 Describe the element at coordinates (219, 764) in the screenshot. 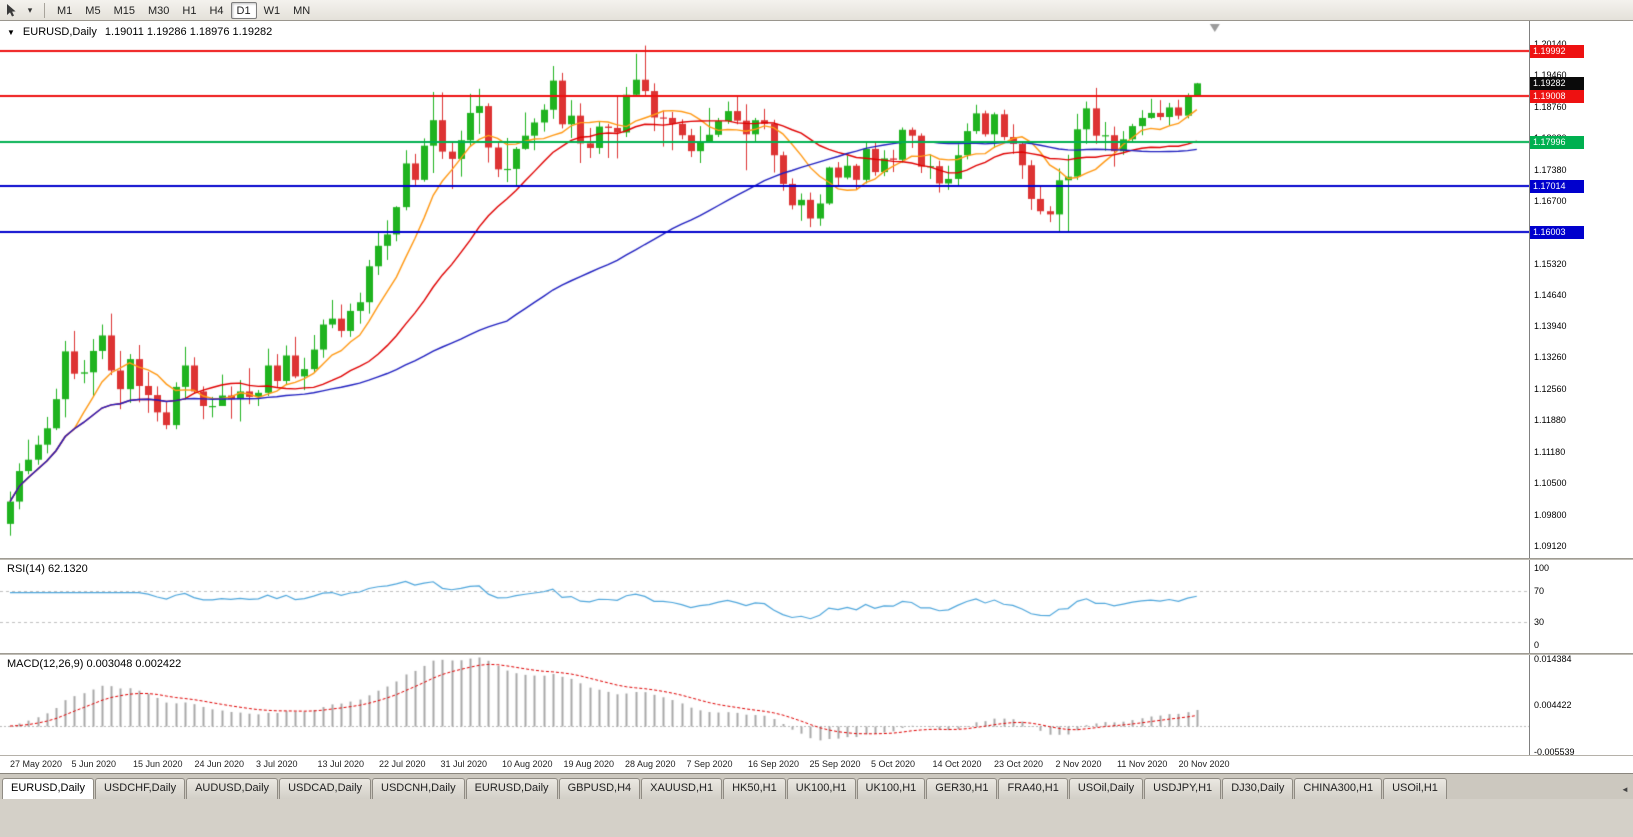

I see `time-axis-label: 24 Jun 2020` at that location.